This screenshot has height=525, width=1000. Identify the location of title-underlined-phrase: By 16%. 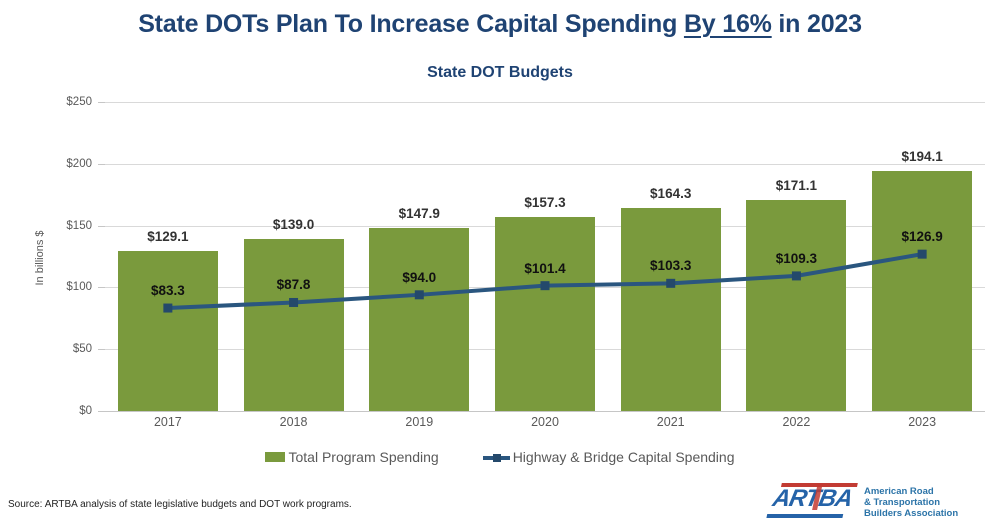
(727, 24).